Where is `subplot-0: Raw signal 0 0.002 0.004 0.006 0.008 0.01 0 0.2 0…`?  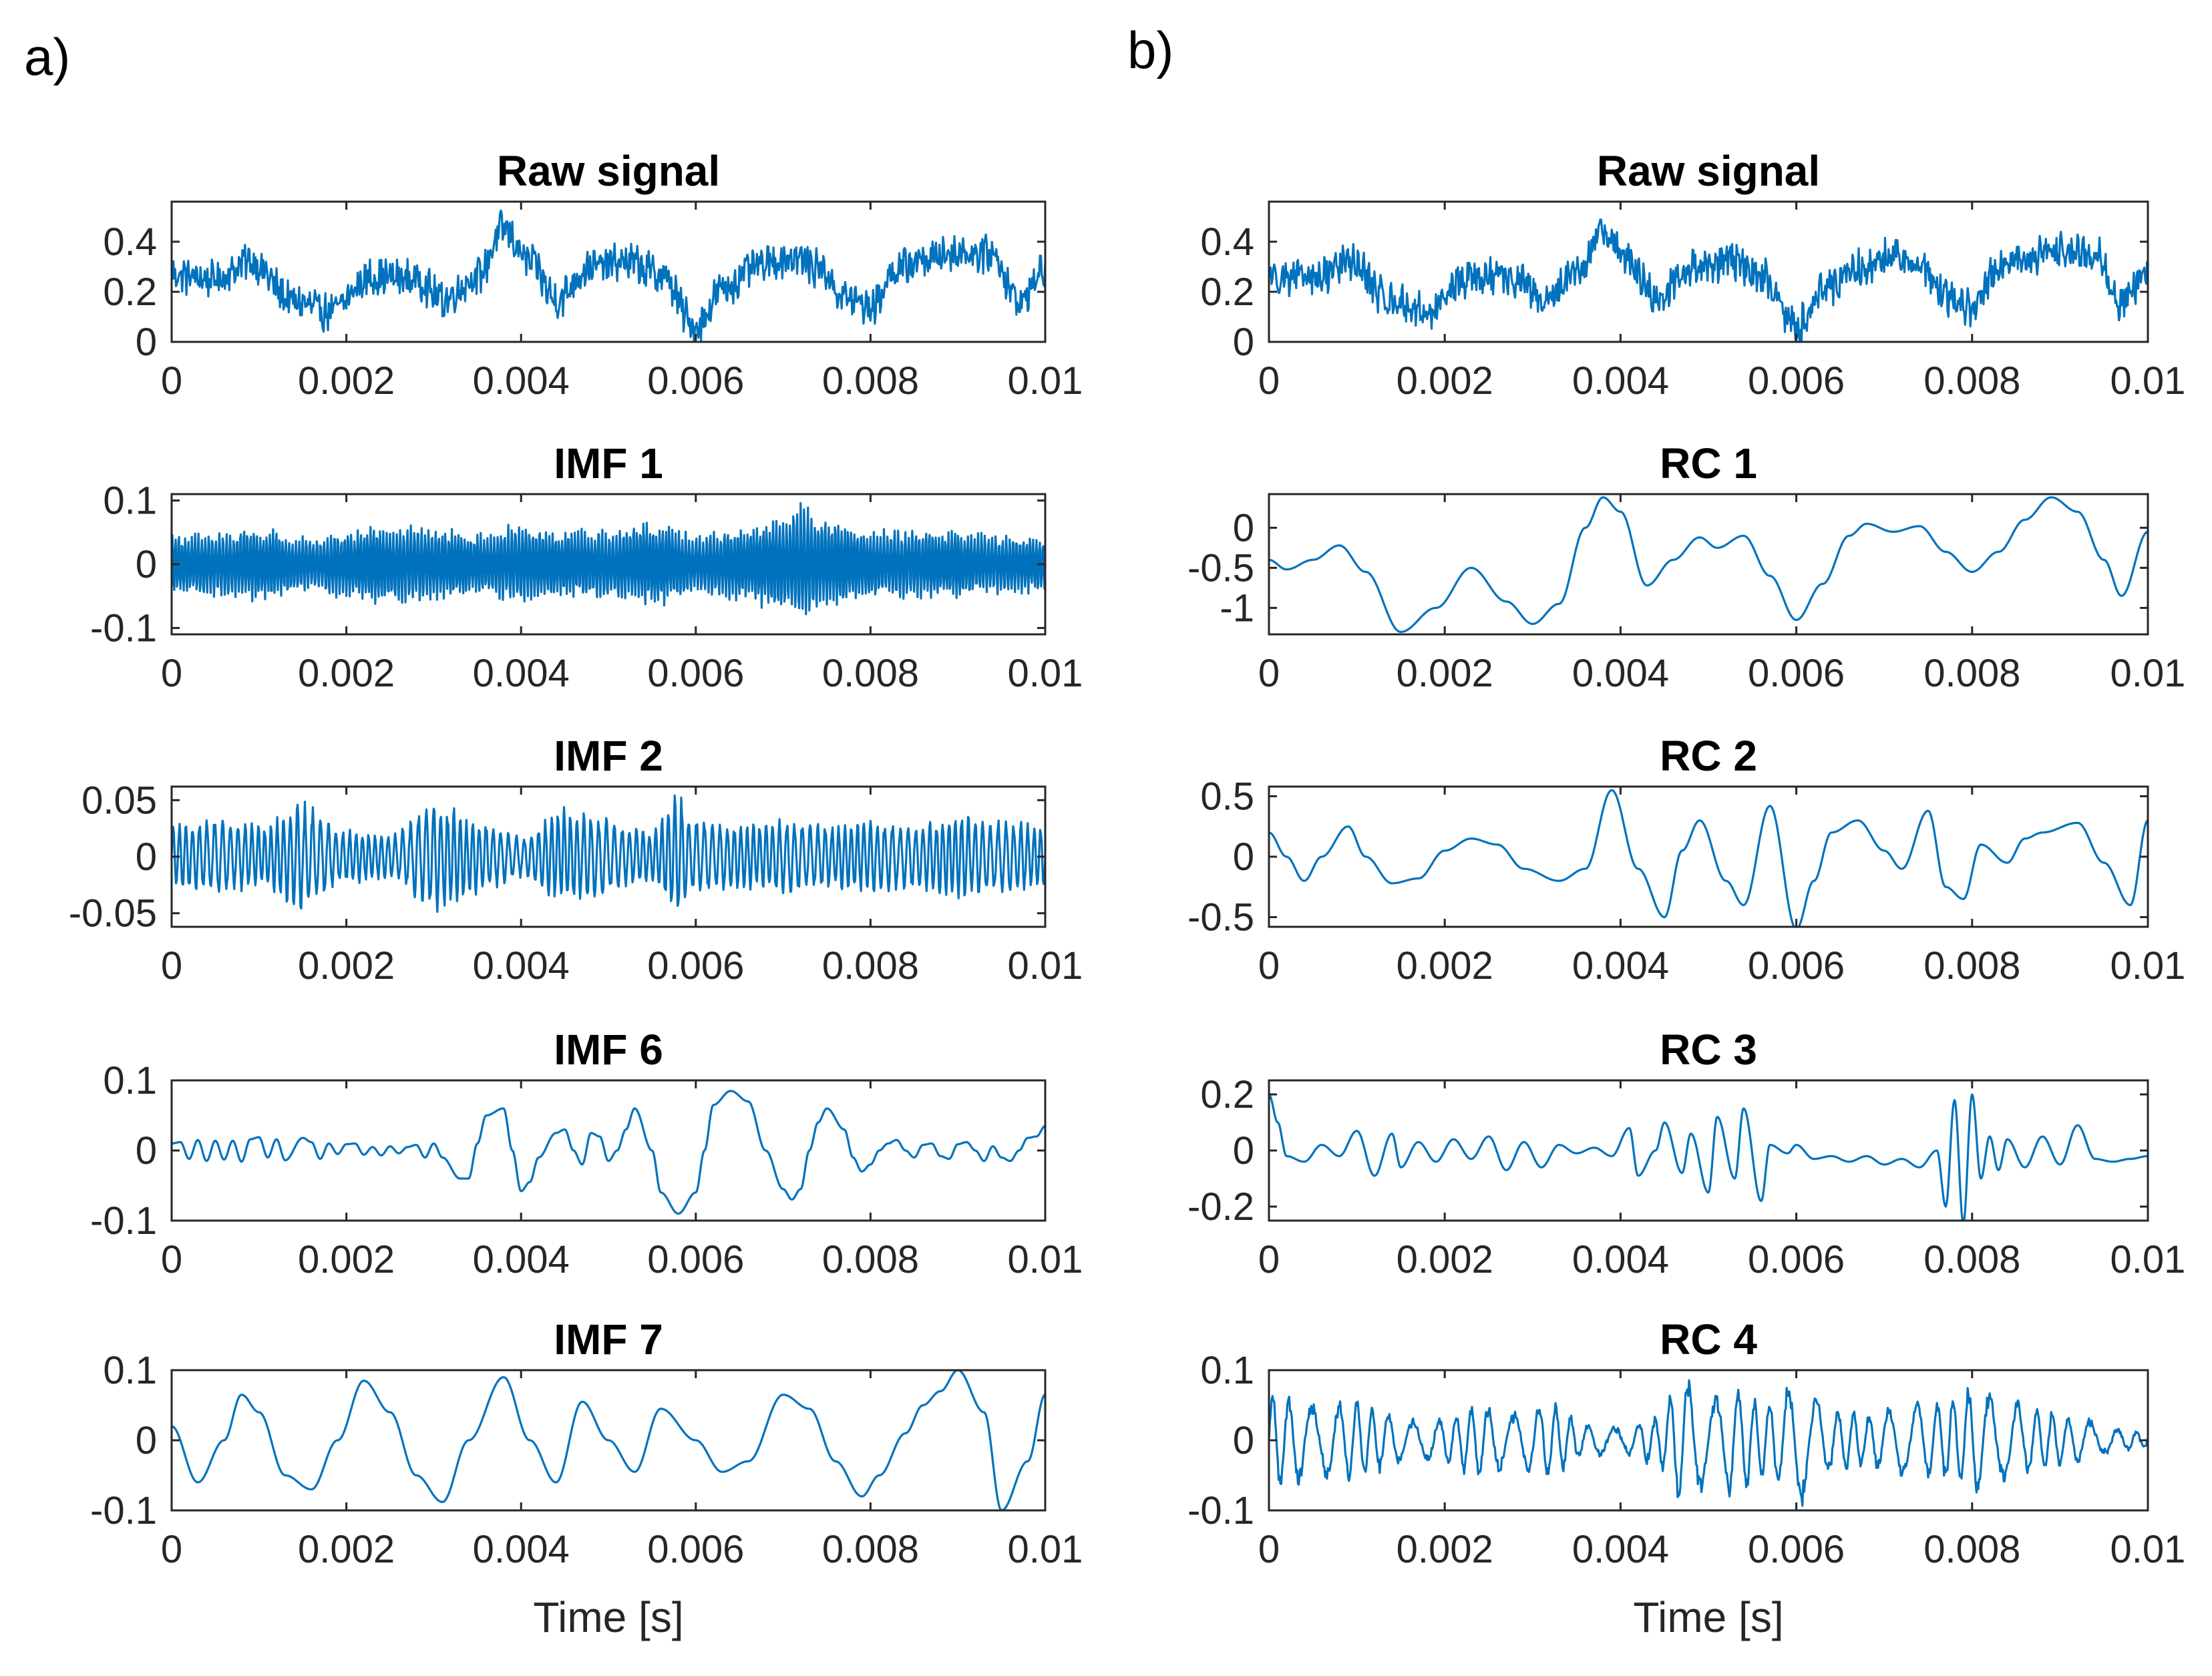
subplot-0: Raw signal 0 0.002 0.004 0.006 0.008 0.01 0 0.2 0… is located at coordinates (593, 275).